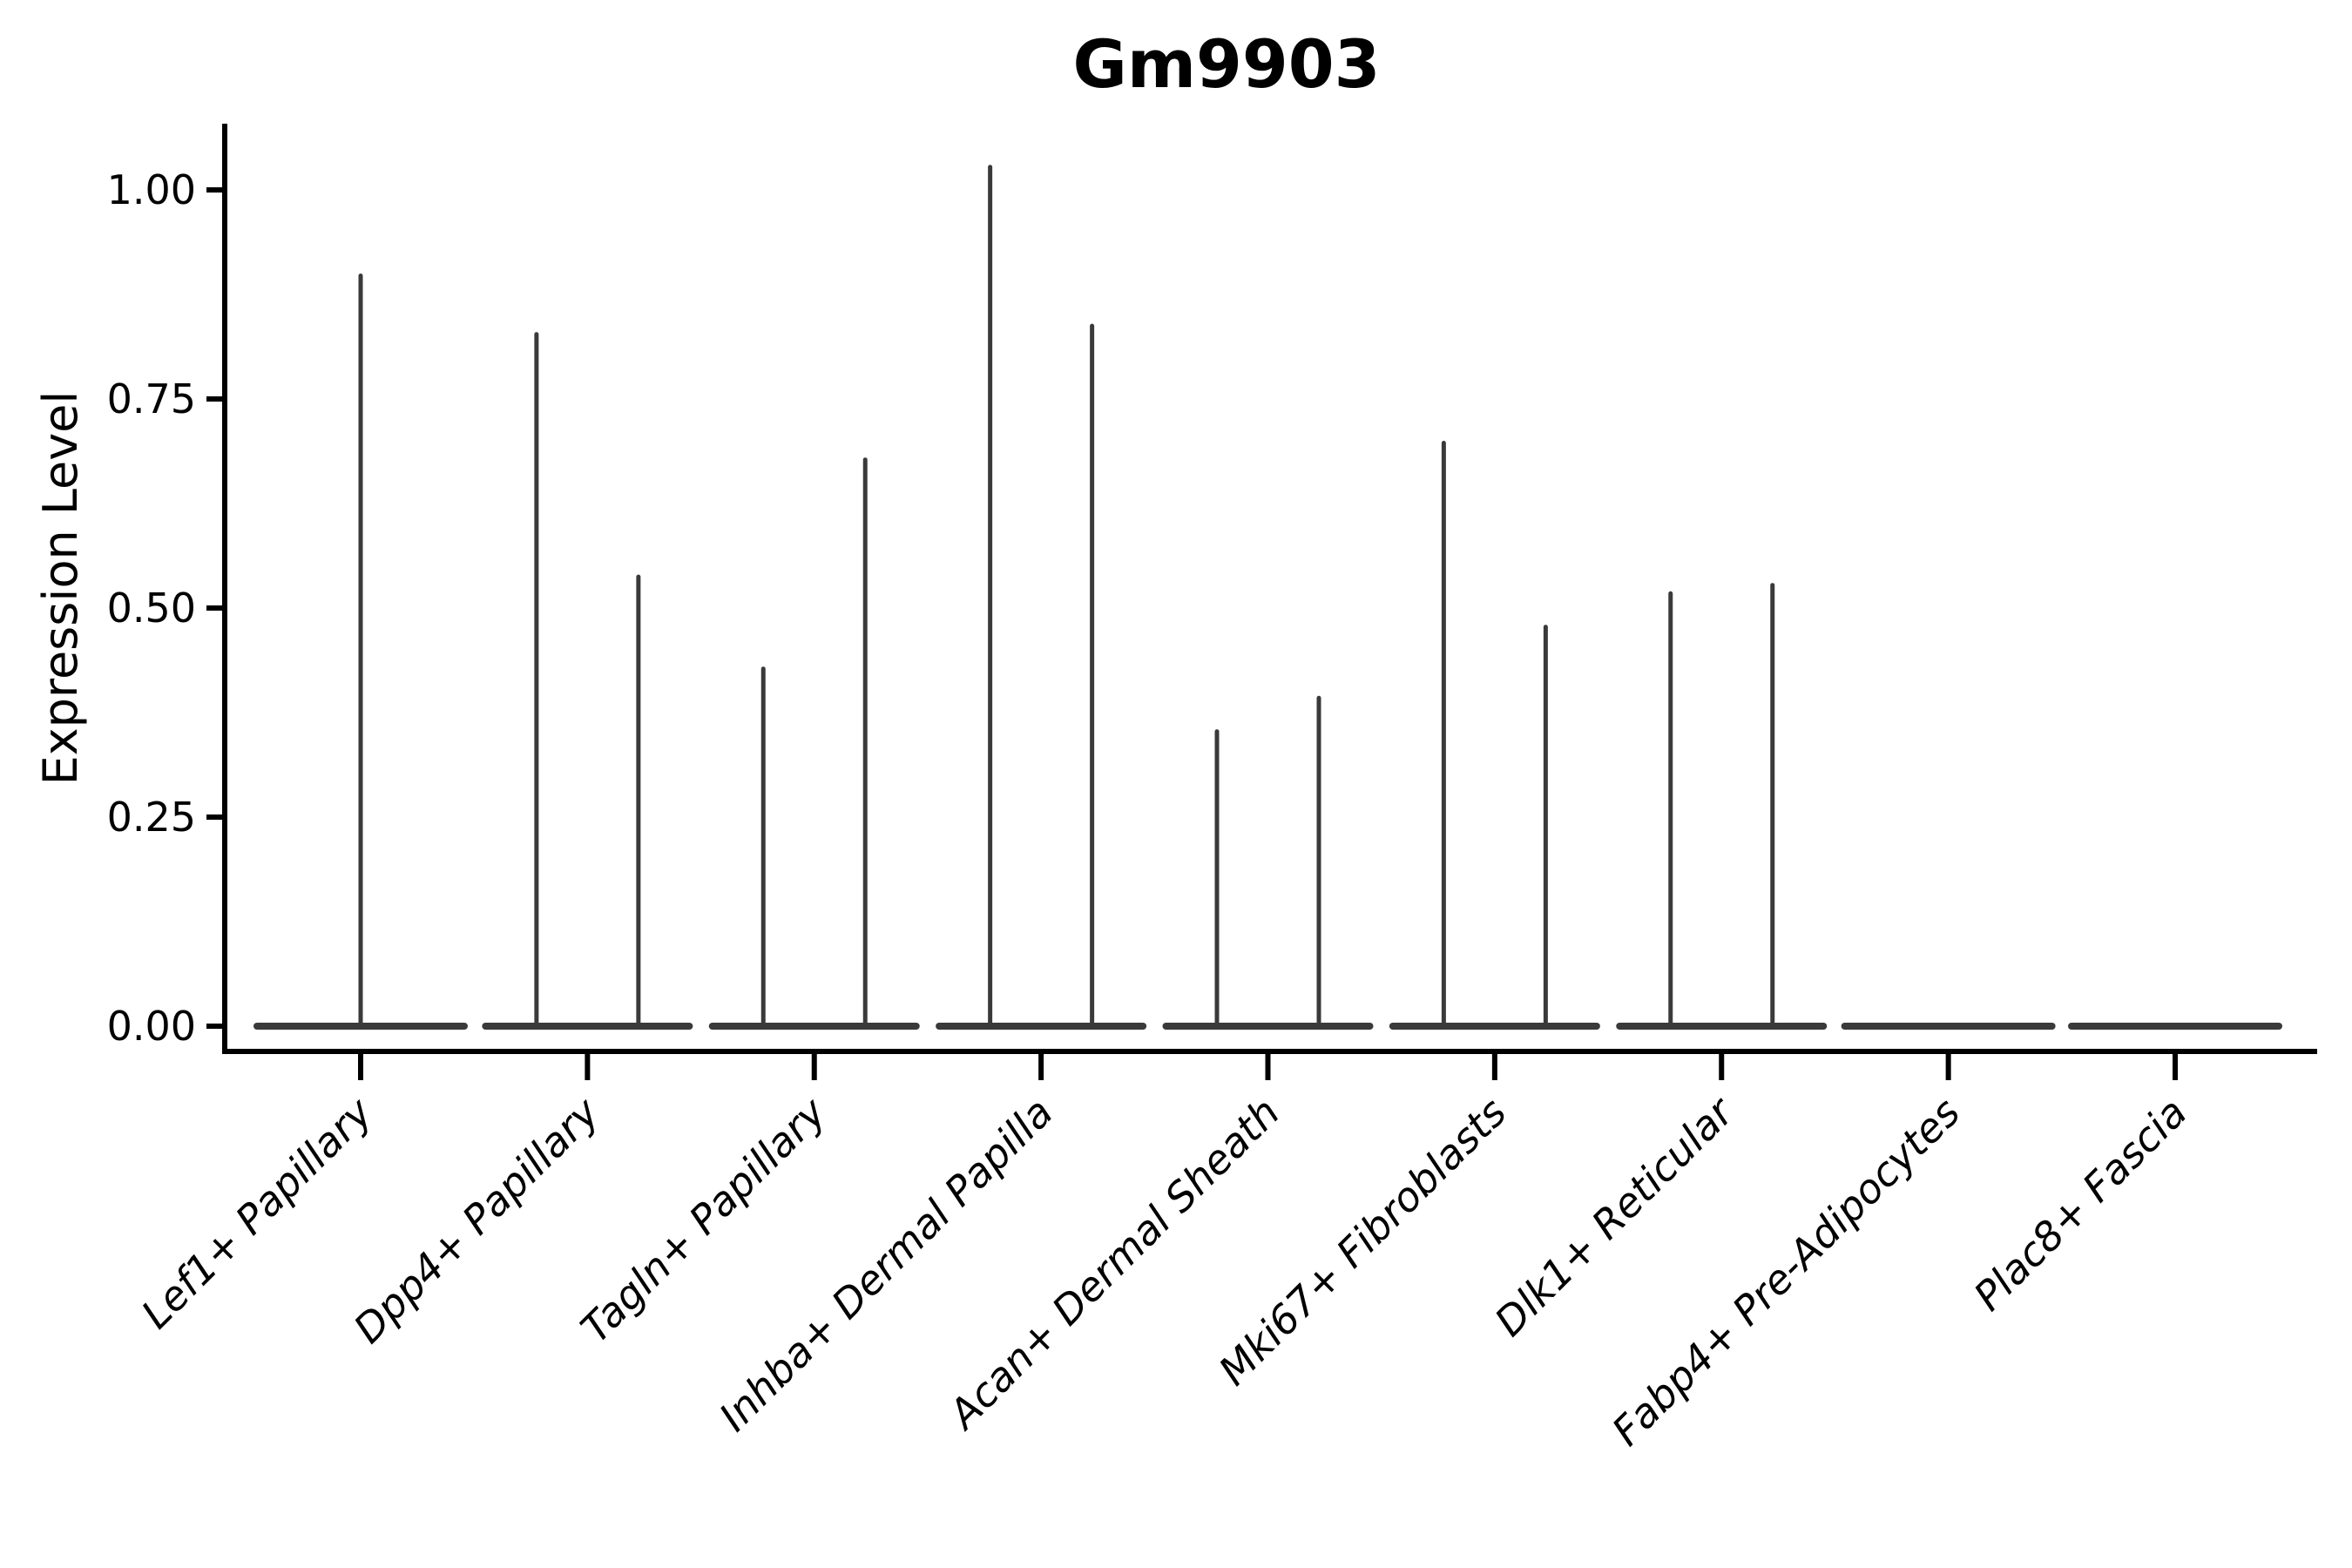 The image size is (2352, 1568). Describe the element at coordinates (151, 608) in the screenshot. I see `y-tick-label: 0.50` at that location.